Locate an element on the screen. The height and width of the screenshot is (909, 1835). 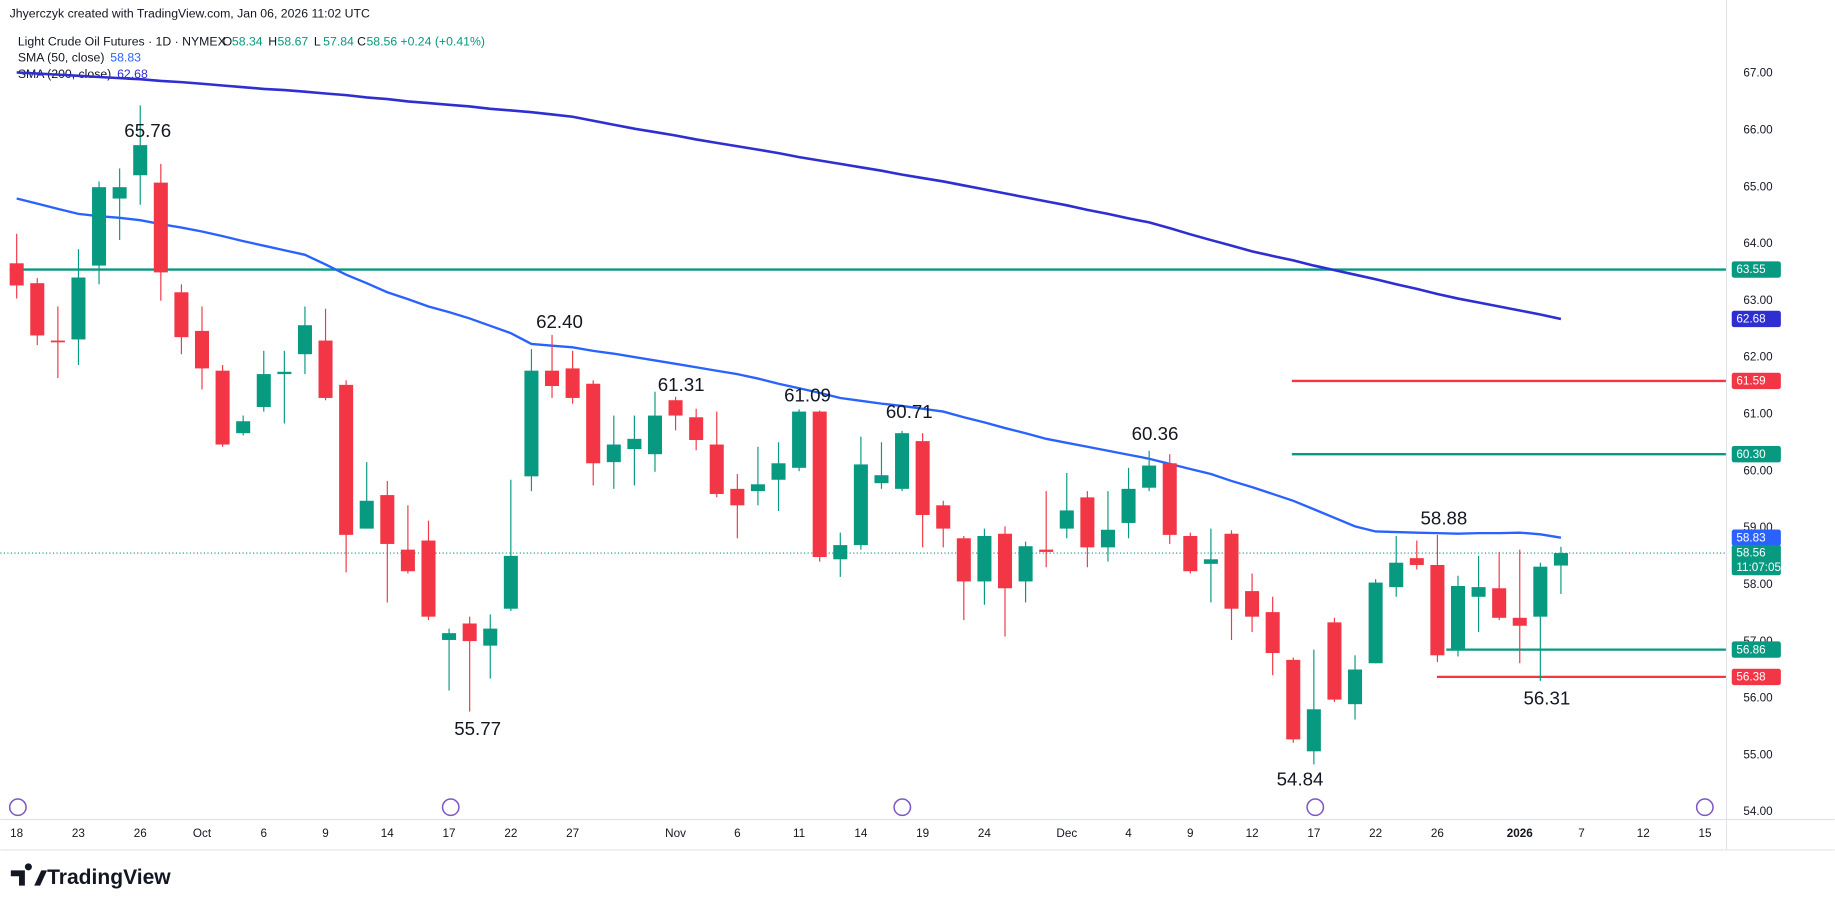
ohlc-letter: H is located at coordinates (272, 41).